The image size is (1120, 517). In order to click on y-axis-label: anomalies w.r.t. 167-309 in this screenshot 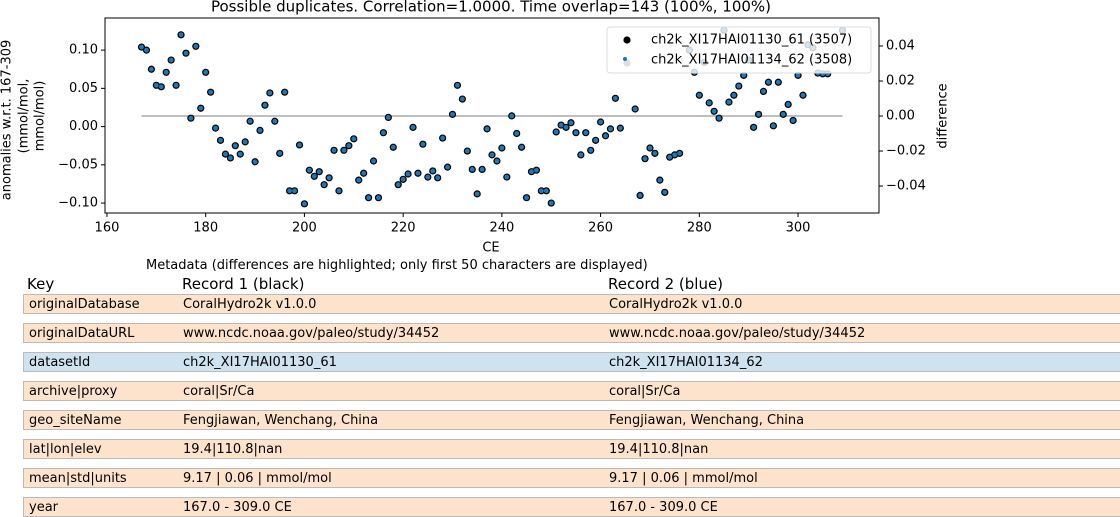, I will do `click(7, 120)`.